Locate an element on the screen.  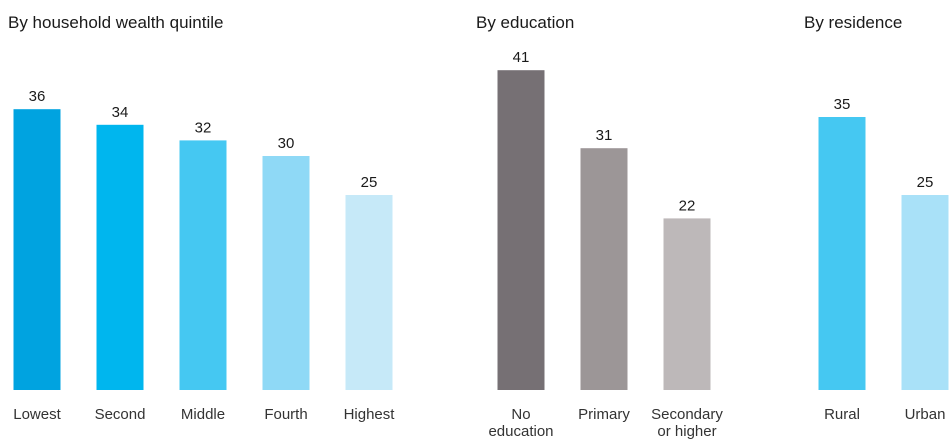
bar-no-education is located at coordinates (521, 230).